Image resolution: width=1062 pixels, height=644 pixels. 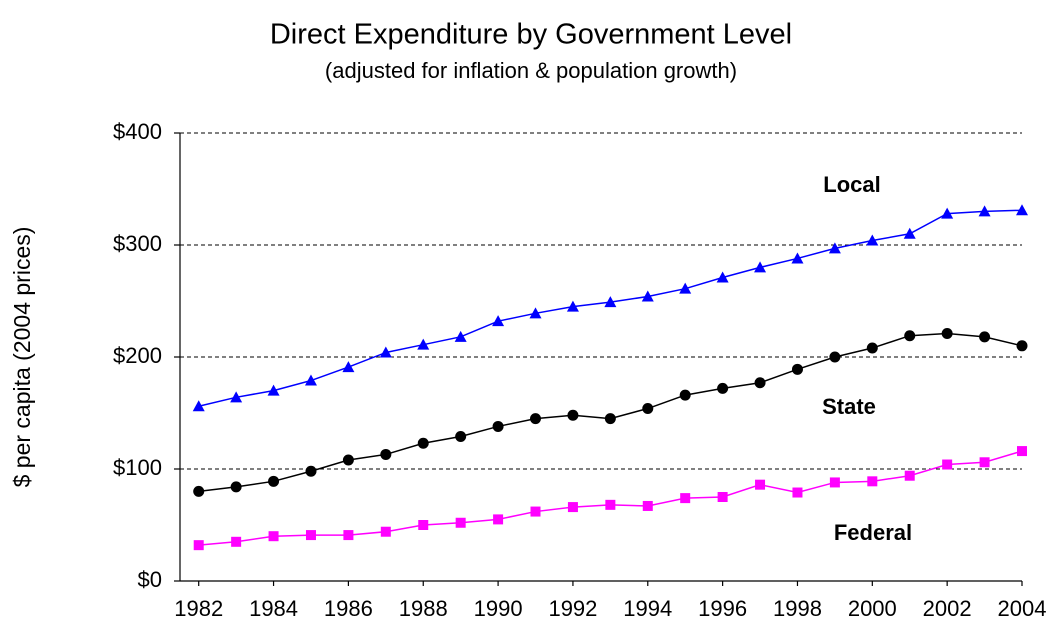 I want to click on y-tick-label: $100, so click(x=137, y=467).